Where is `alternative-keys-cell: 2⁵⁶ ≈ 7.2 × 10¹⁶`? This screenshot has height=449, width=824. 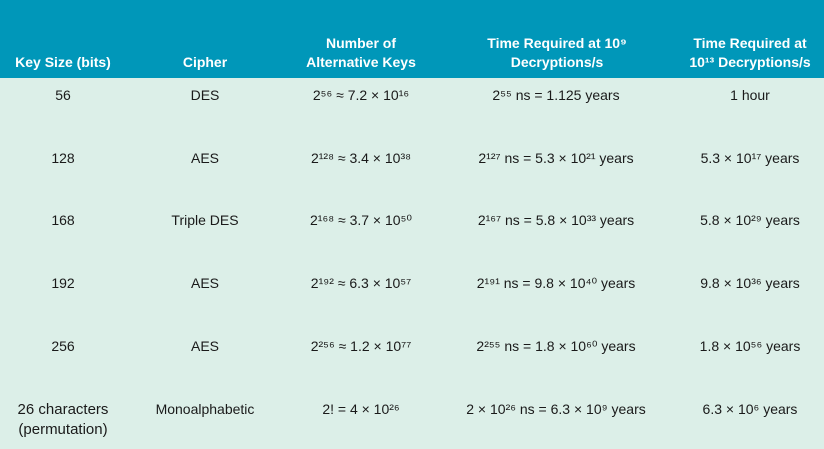 alternative-keys-cell: 2⁵⁶ ≈ 7.2 × 10¹⁶ is located at coordinates (361, 95).